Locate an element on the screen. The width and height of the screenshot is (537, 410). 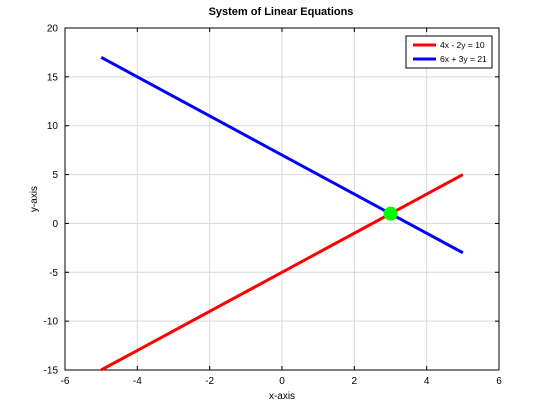
y-tick-label: 0 is located at coordinates (55, 224).